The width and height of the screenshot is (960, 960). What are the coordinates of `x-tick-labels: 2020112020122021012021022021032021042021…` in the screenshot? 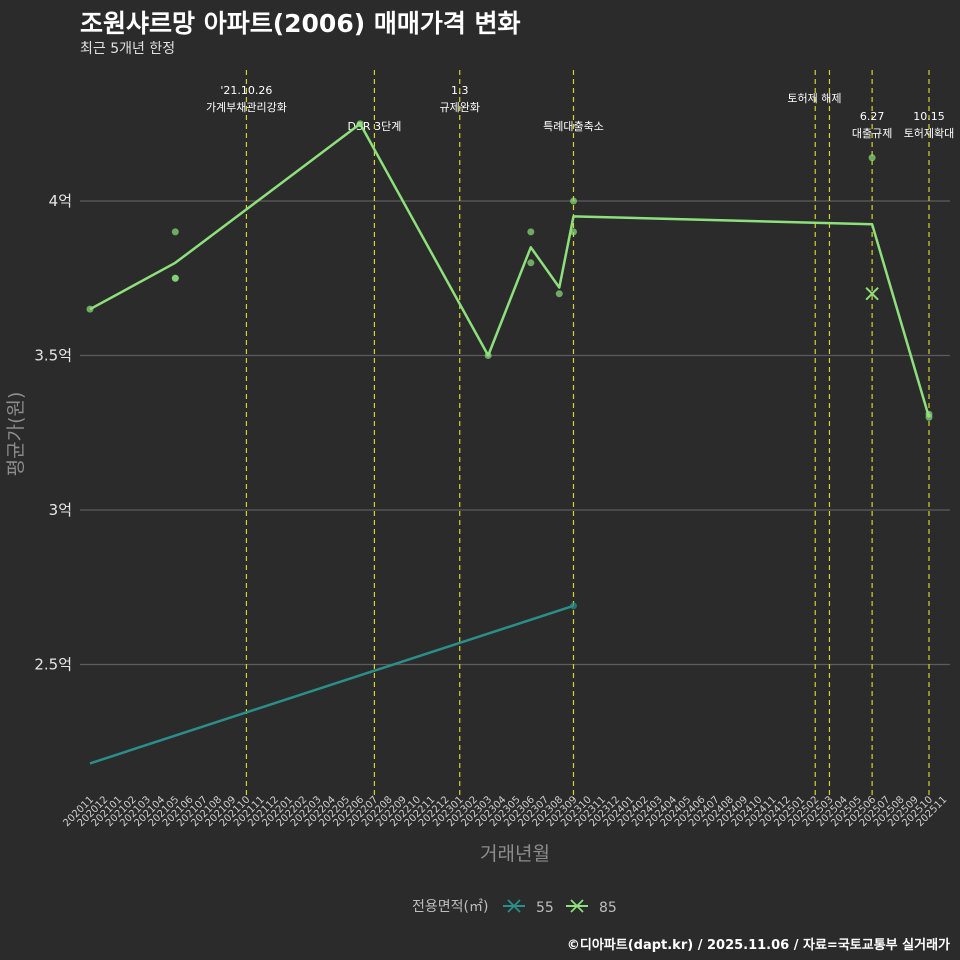 It's located at (505, 811).